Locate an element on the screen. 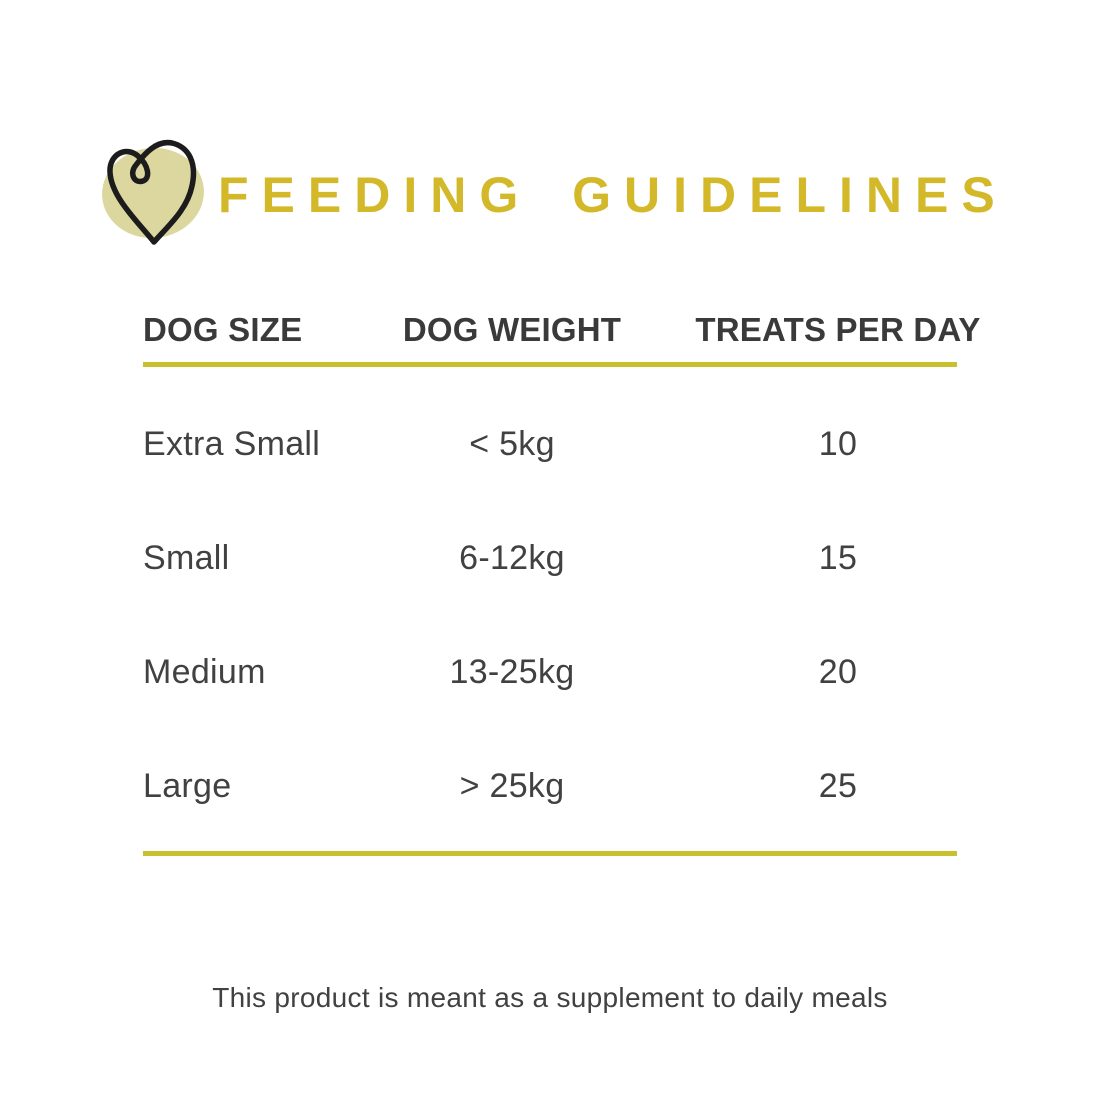 This screenshot has width=1100, height=1100. column-header-treats-per-day: TREATS PER DAY is located at coordinates (838, 329).